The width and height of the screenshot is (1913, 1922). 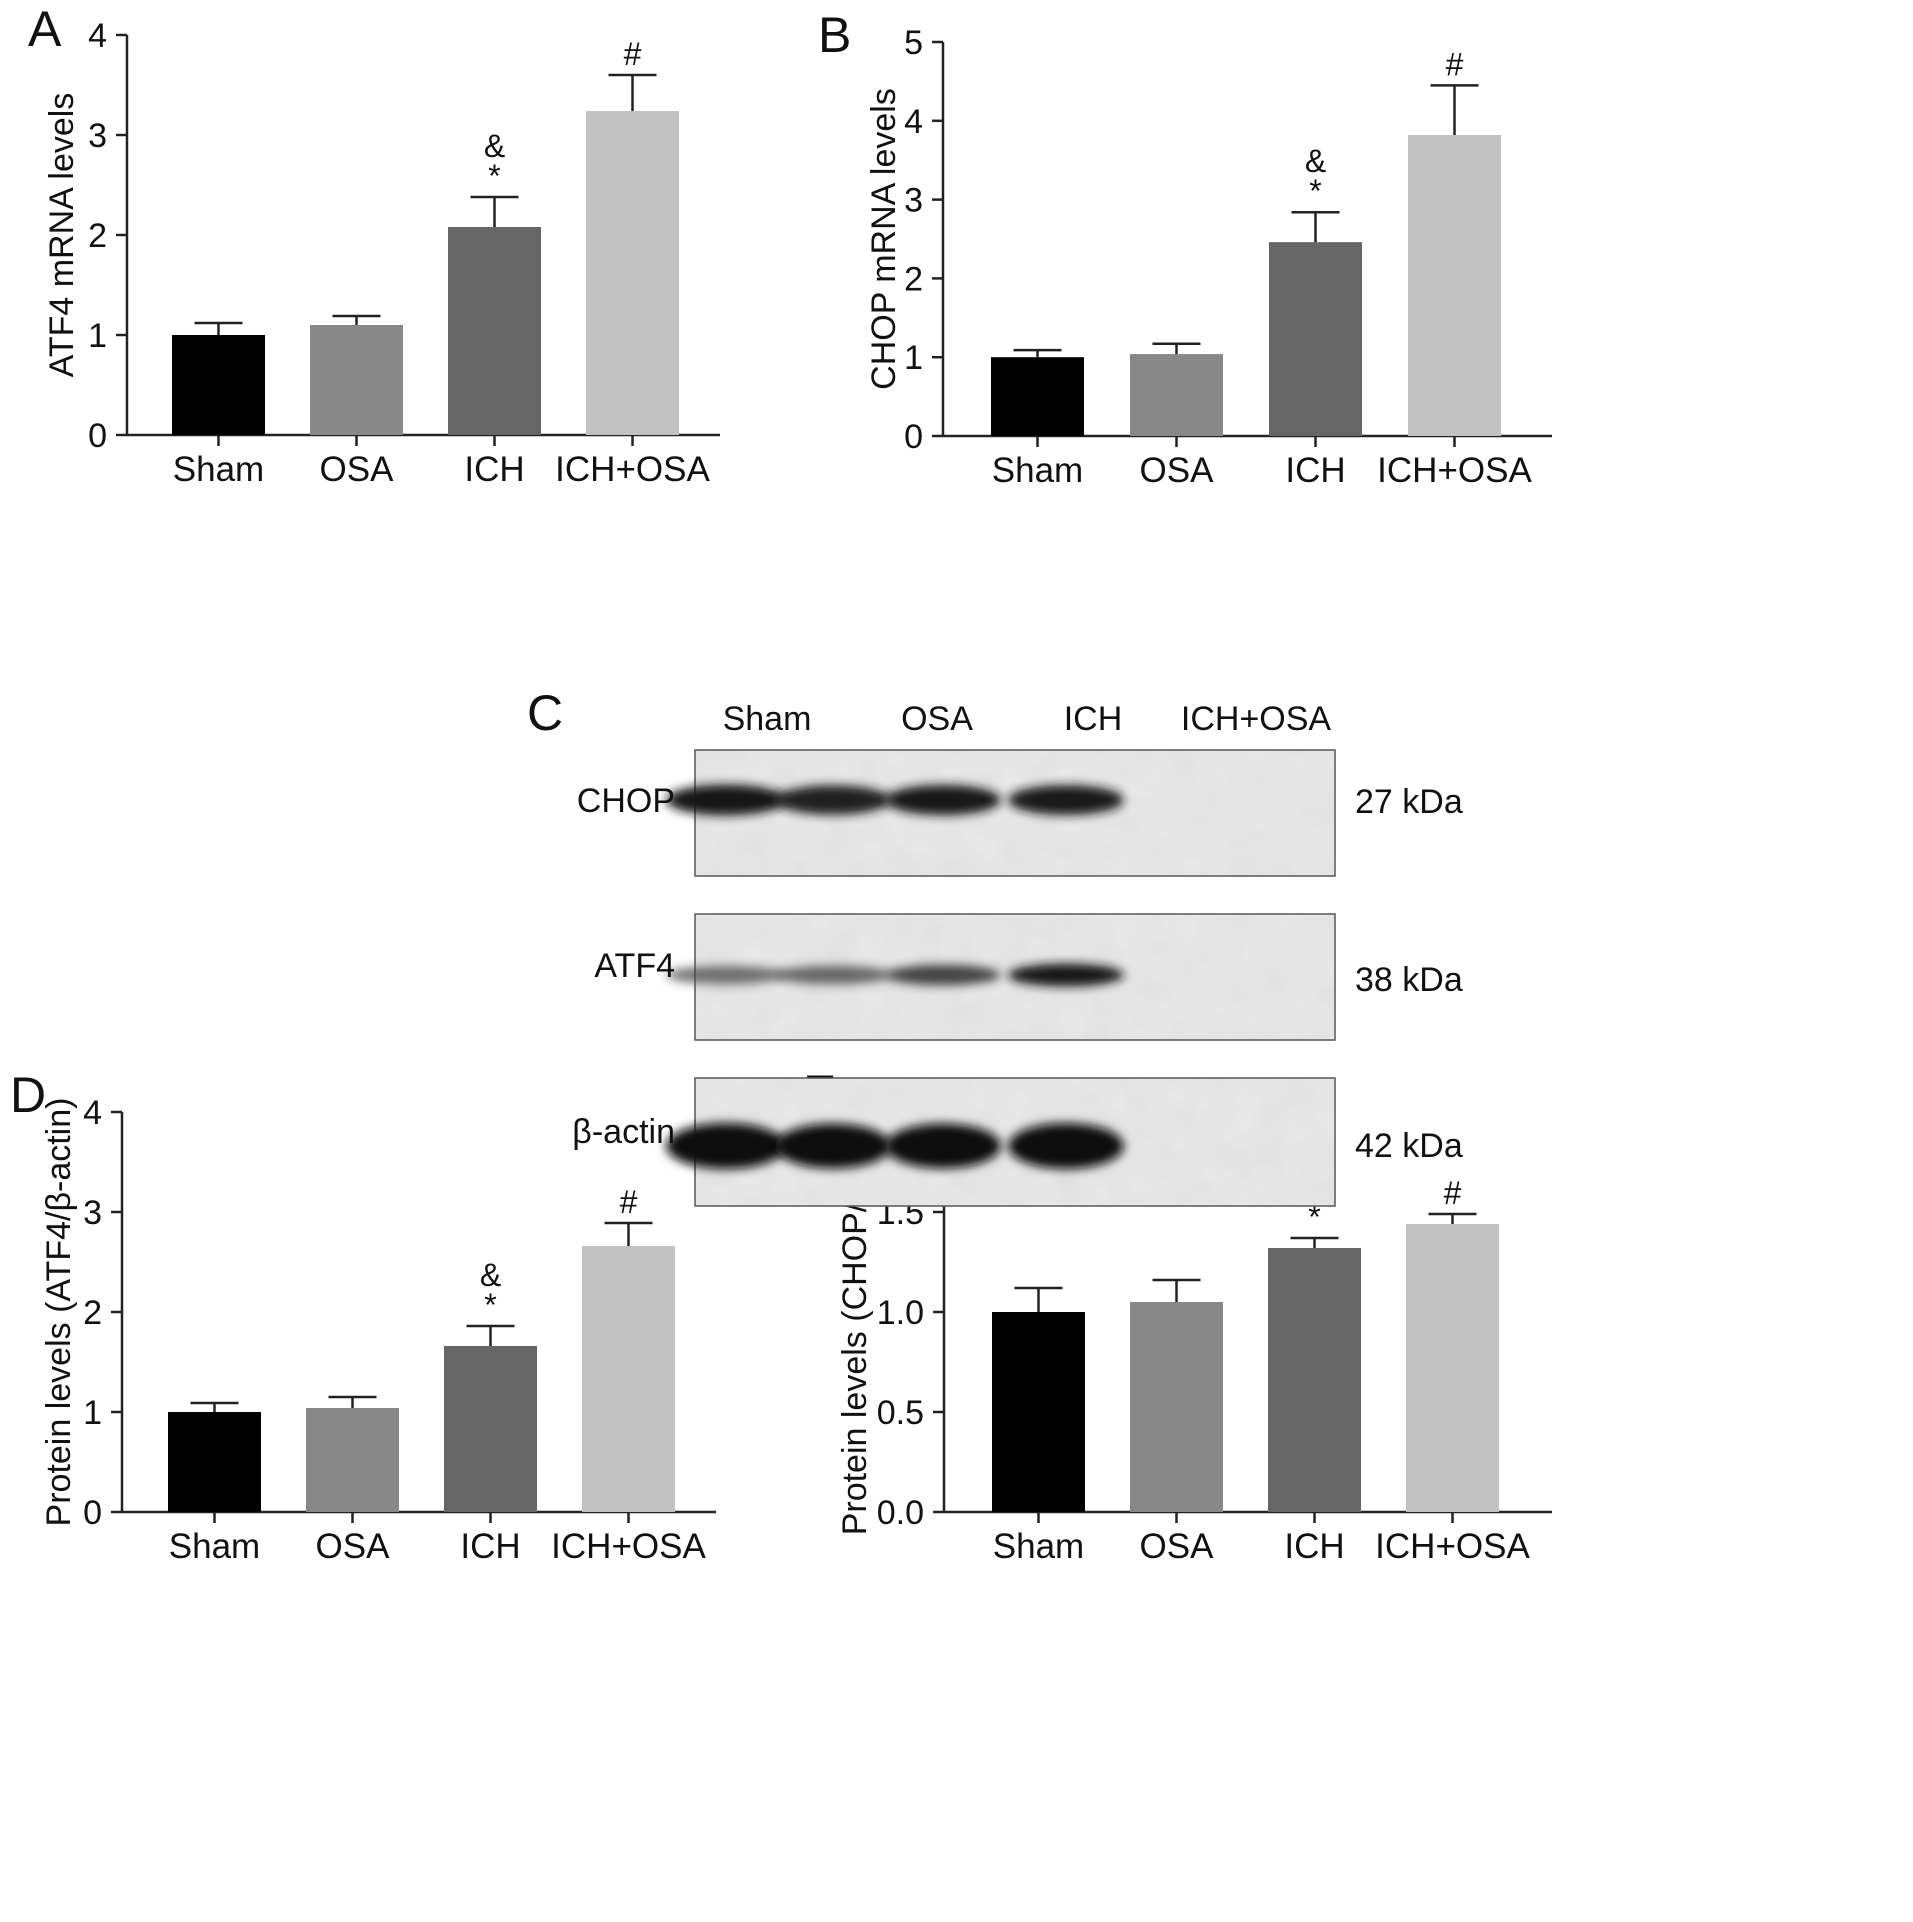 What do you see at coordinates (1409, 980) in the screenshot?
I see `molecular-weight-label: 38 kDa` at bounding box center [1409, 980].